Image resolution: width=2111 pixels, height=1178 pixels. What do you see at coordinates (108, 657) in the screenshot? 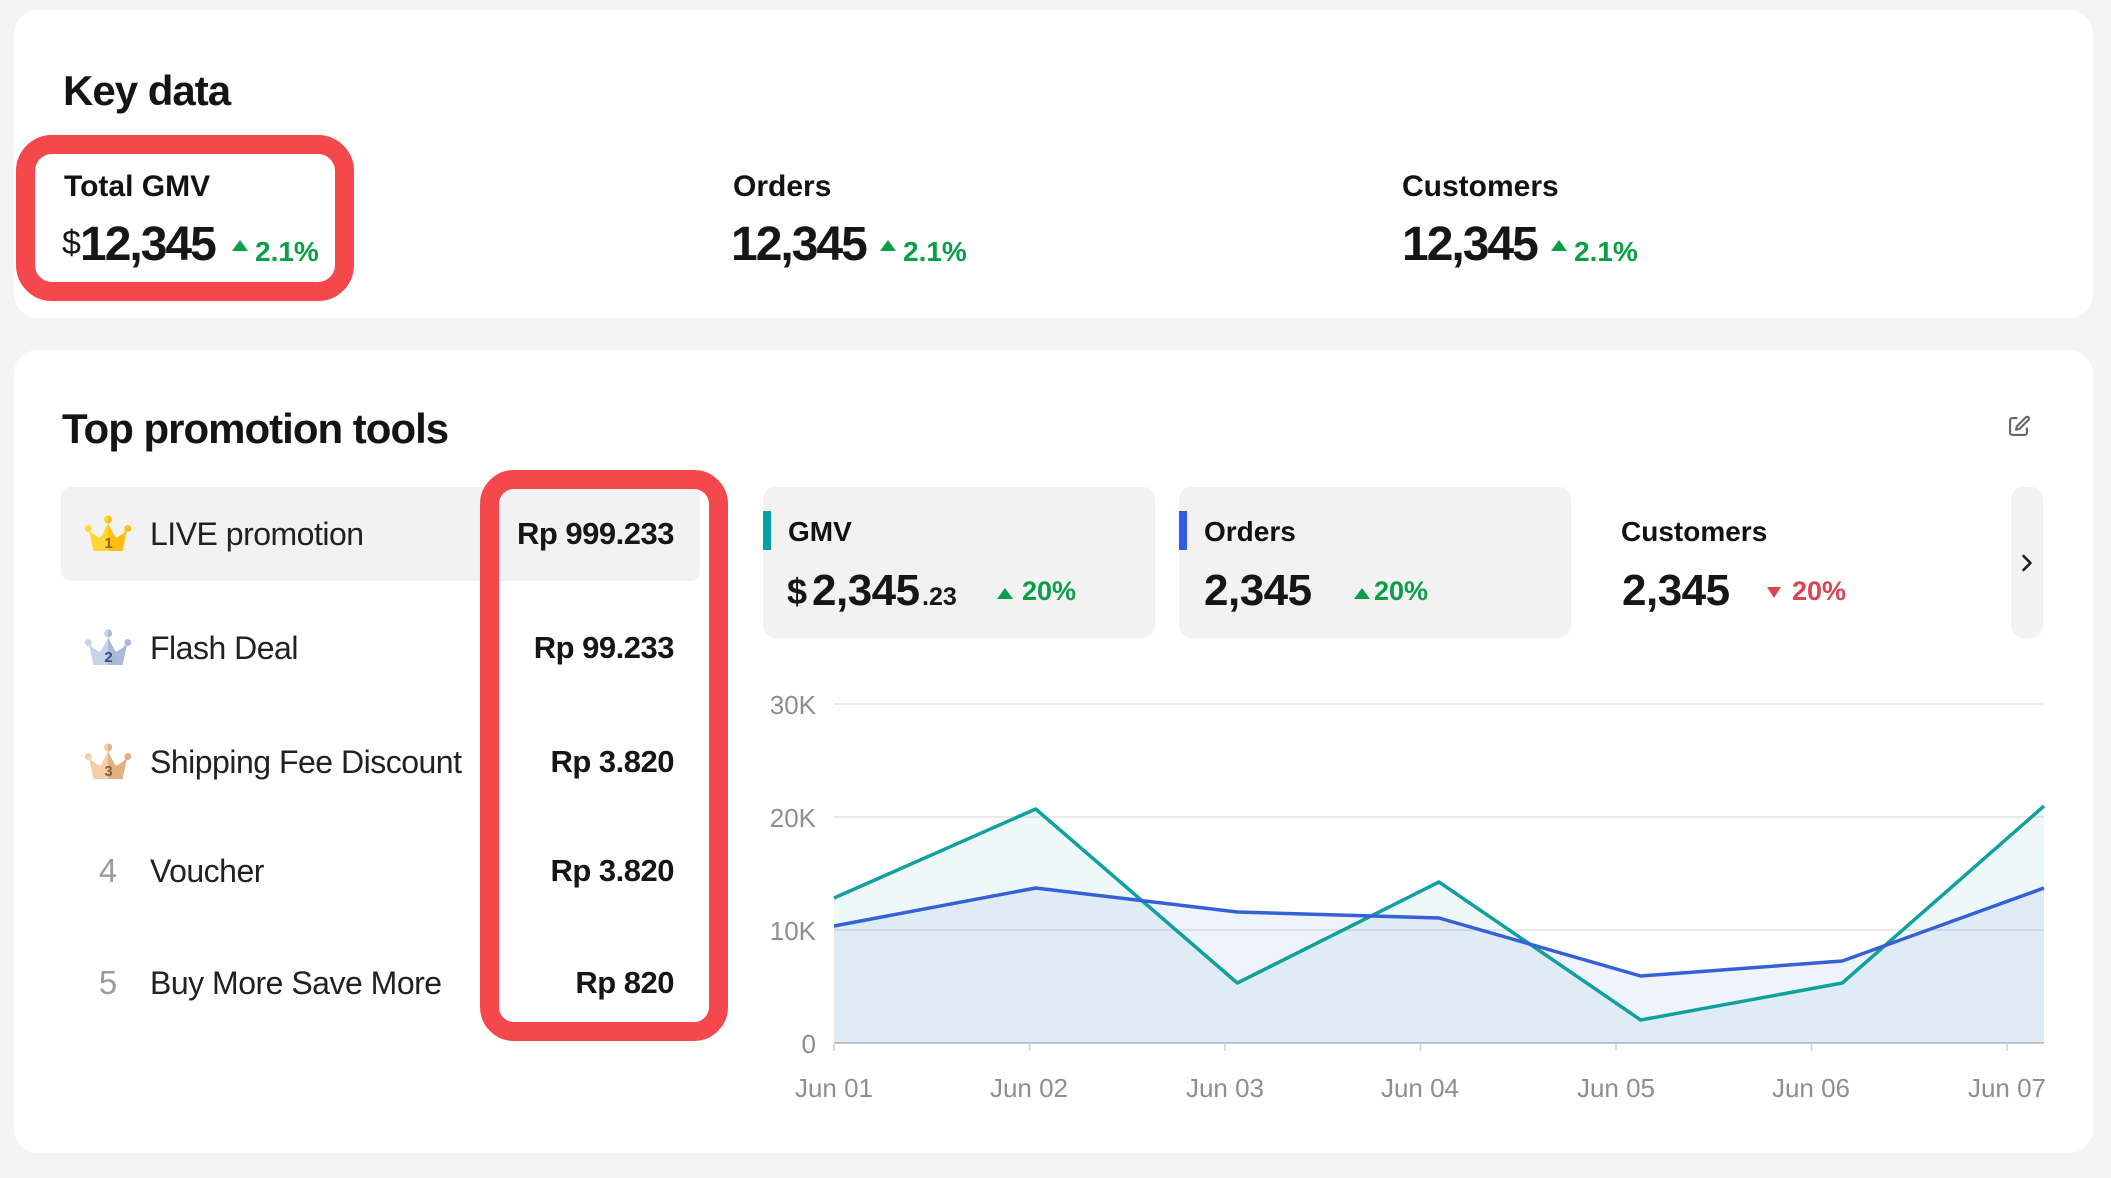
I see `svg-text: 2` at bounding box center [108, 657].